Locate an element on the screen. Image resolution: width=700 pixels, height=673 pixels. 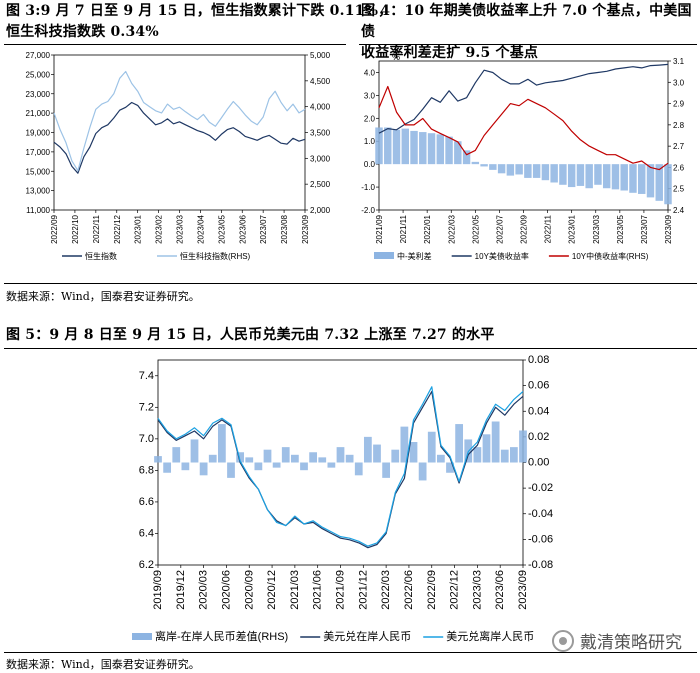
chart3-xtick-label: 2023/06 is located at coordinates (500, 590).